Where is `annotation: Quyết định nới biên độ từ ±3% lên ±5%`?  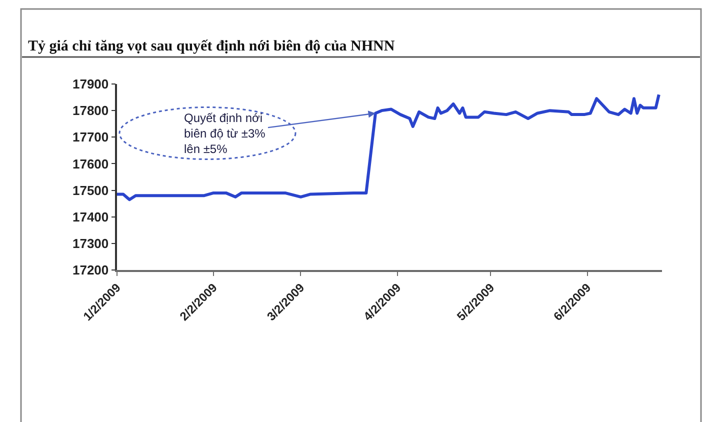 annotation: Quyết định nới biên độ từ ±3% lên ±5% is located at coordinates (225, 133).